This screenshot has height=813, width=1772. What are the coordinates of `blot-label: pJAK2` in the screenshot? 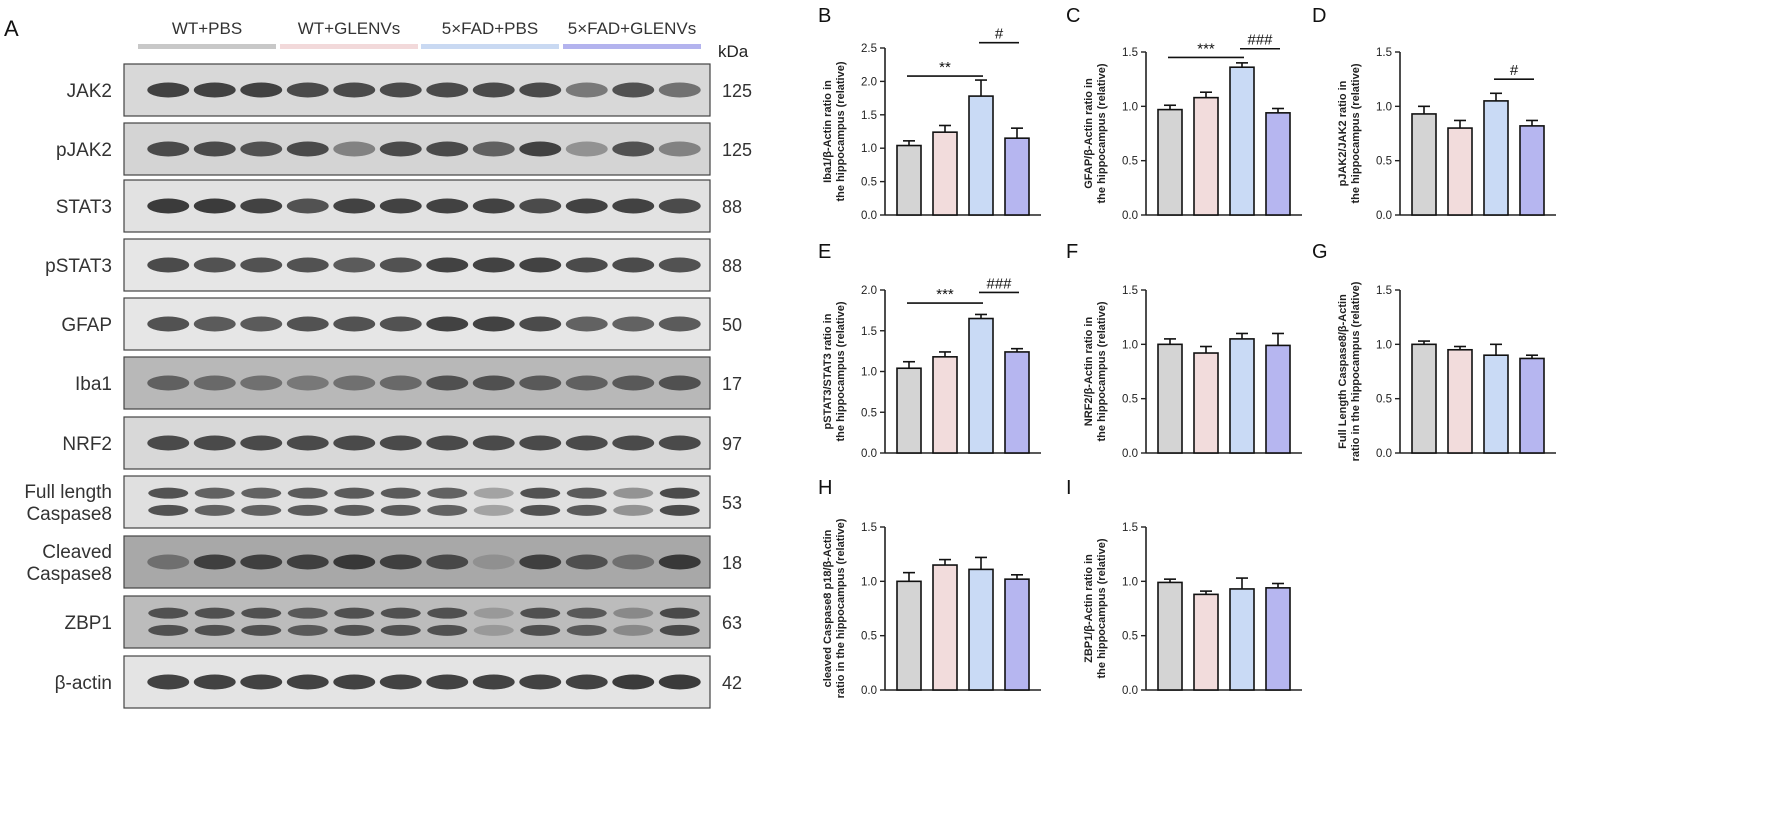 It's located at (84, 150).